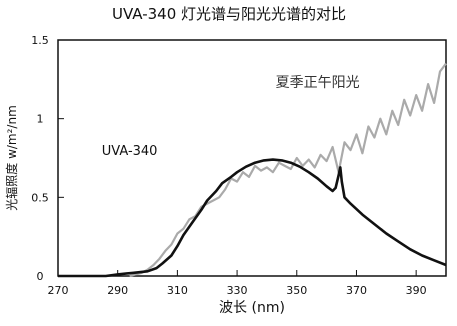 The width and height of the screenshot is (457, 326). I want to click on y-tick-label: 1, so click(40, 119).